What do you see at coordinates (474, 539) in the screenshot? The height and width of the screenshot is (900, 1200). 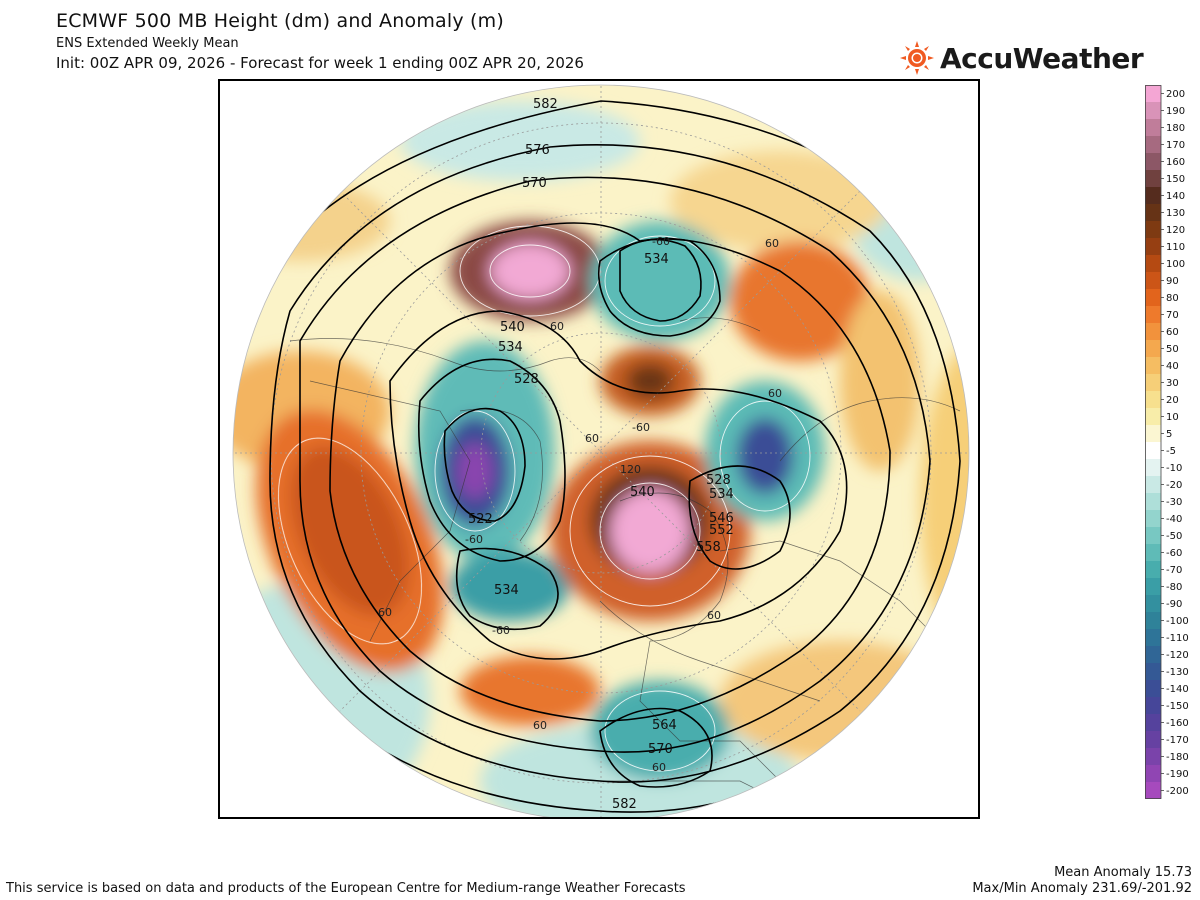 I see `anomaly-label-7: -60` at bounding box center [474, 539].